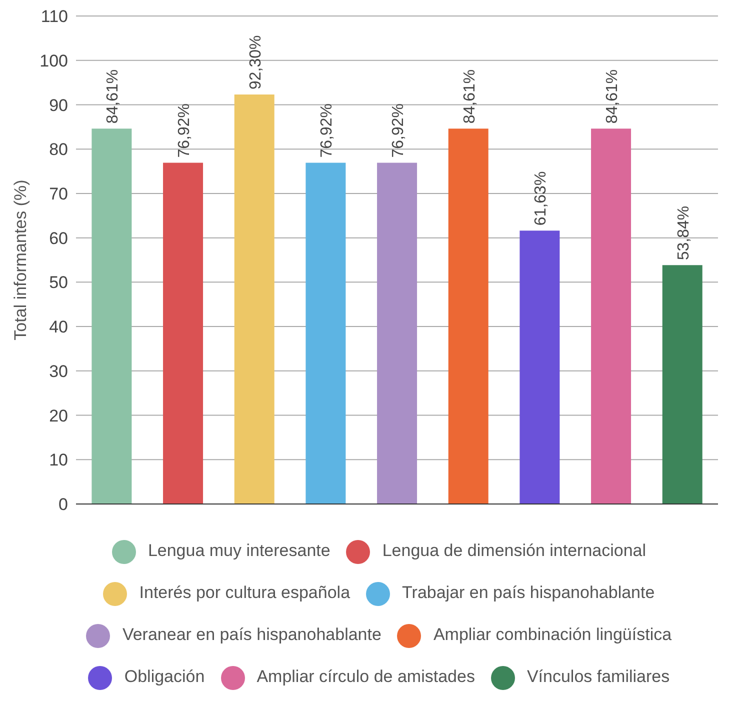 The height and width of the screenshot is (719, 739). Describe the element at coordinates (54, 16) in the screenshot. I see `y-tick-label: 110` at that location.